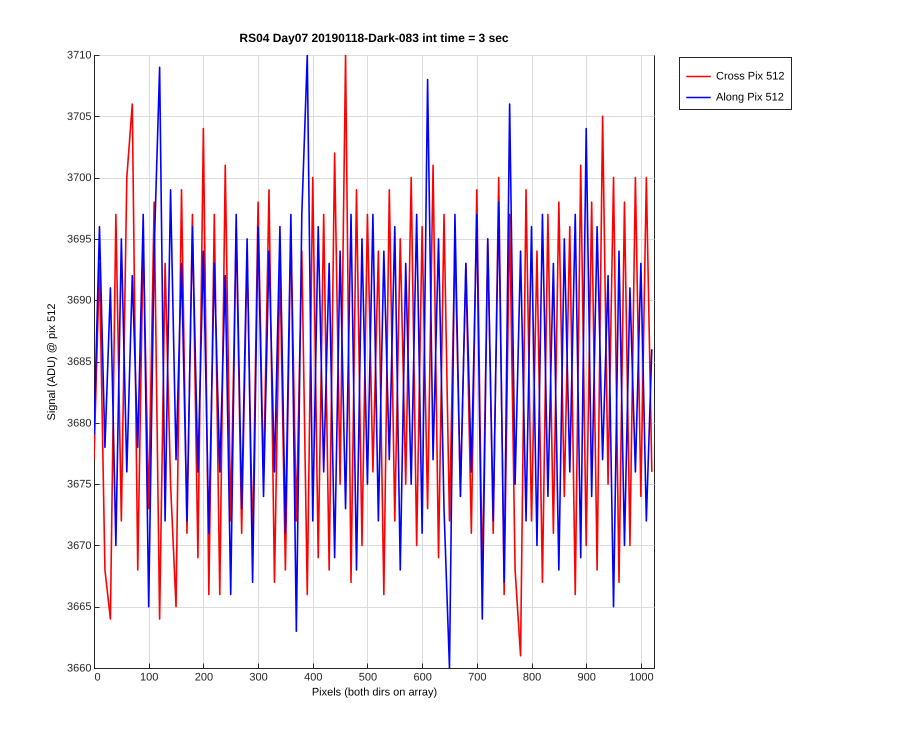  What do you see at coordinates (79, 668) in the screenshot?
I see `y-tick-label: 3660` at bounding box center [79, 668].